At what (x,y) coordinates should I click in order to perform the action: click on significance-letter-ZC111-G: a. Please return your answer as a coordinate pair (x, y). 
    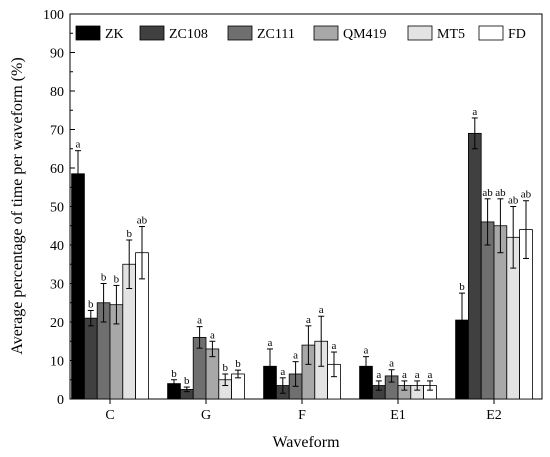
    Looking at the image, I should click on (199, 321).